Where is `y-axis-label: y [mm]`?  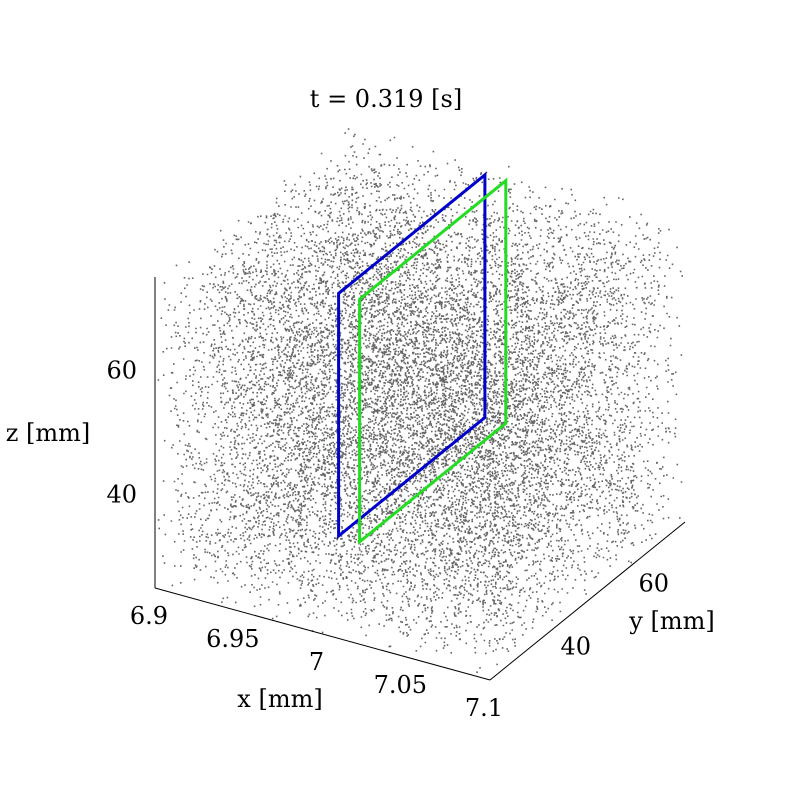
y-axis-label: y [mm] is located at coordinates (671, 621).